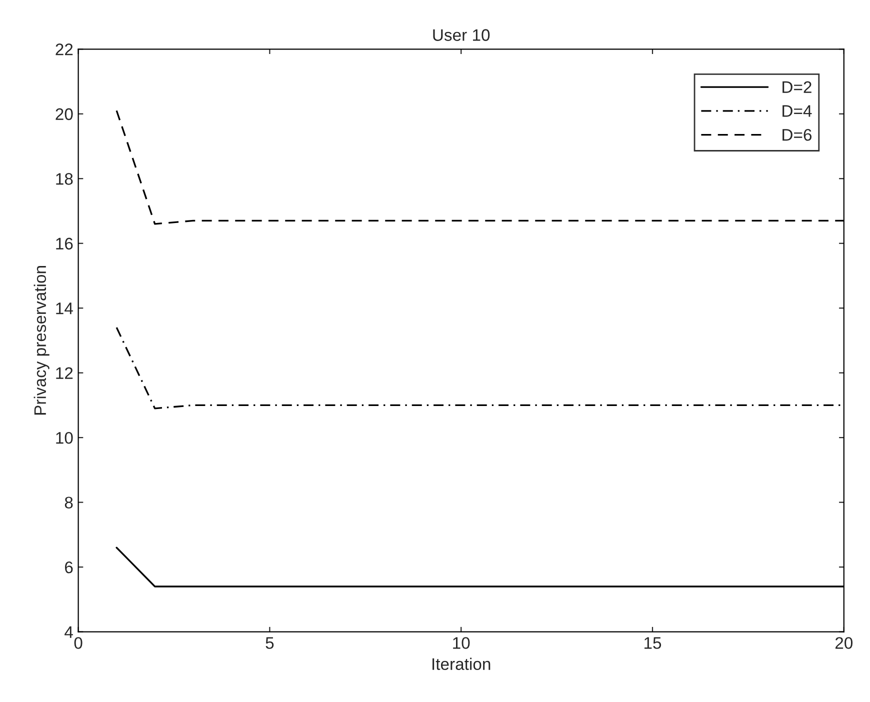 This screenshot has width=870, height=702. Describe the element at coordinates (64, 114) in the screenshot. I see `y-tick-label: 20` at that location.